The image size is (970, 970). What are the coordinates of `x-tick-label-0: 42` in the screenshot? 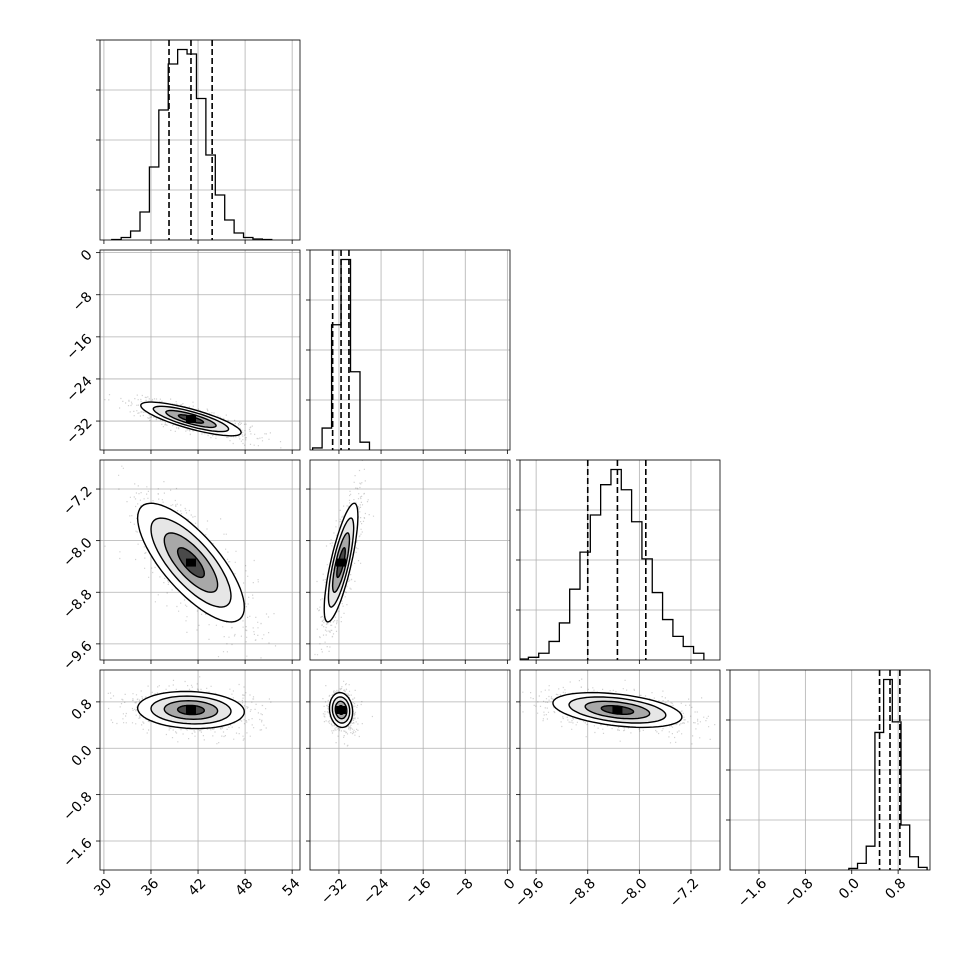 It's located at (197, 888).